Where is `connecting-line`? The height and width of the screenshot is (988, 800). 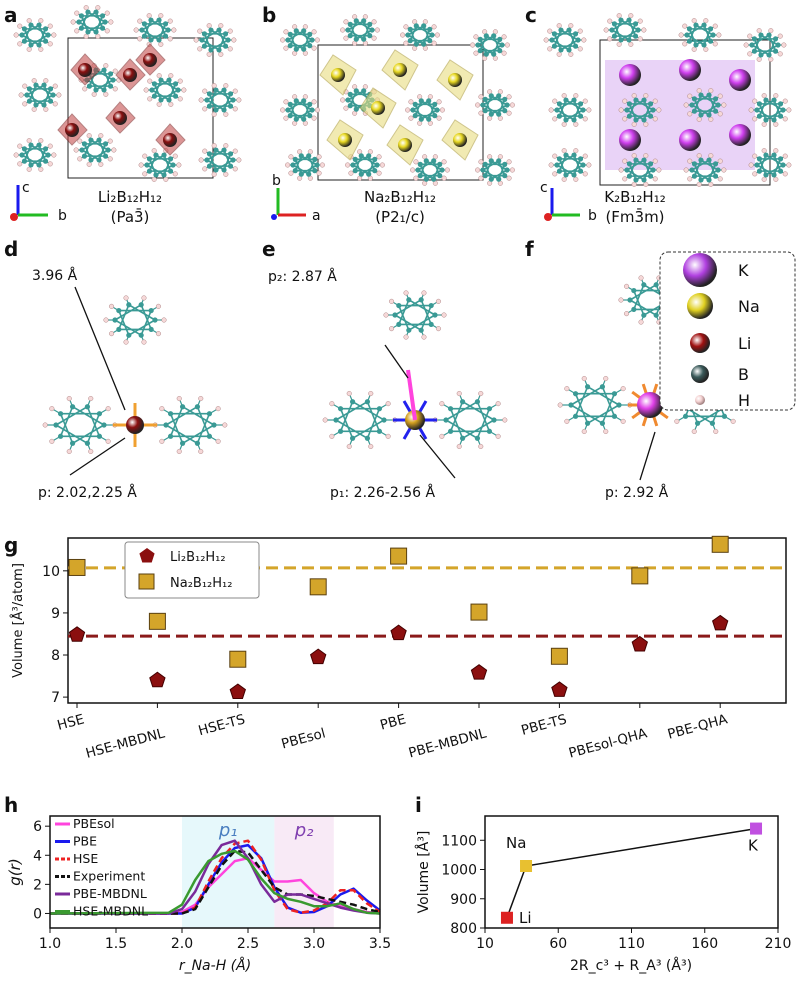 connecting-line is located at coordinates (631, 873).